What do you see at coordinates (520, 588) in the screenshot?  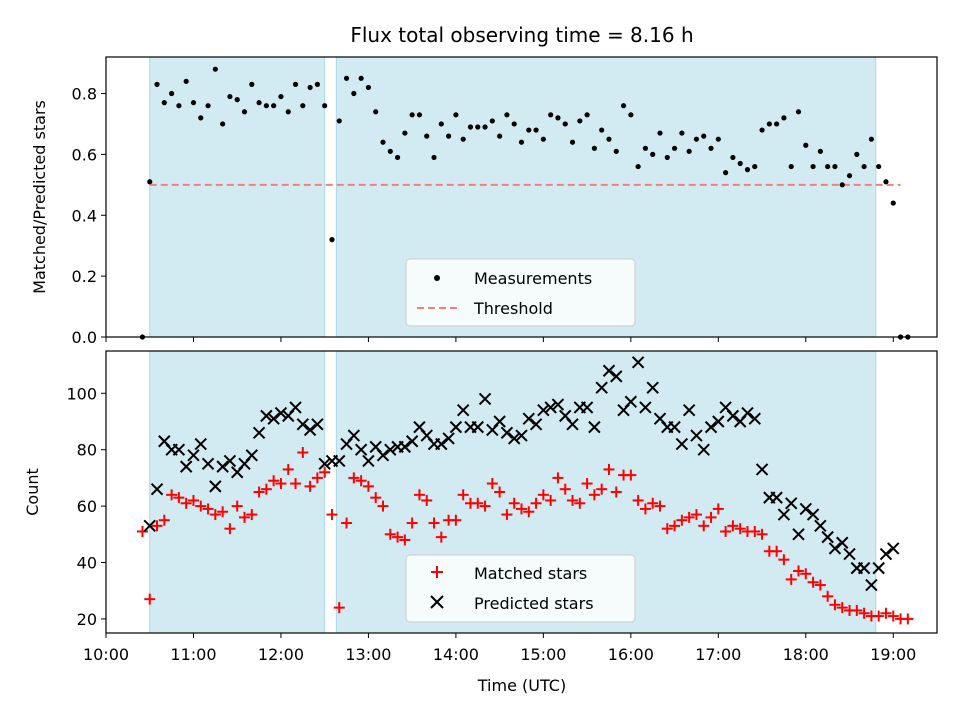 I see `bottom-legend: Matched stars Predicted stars` at bounding box center [520, 588].